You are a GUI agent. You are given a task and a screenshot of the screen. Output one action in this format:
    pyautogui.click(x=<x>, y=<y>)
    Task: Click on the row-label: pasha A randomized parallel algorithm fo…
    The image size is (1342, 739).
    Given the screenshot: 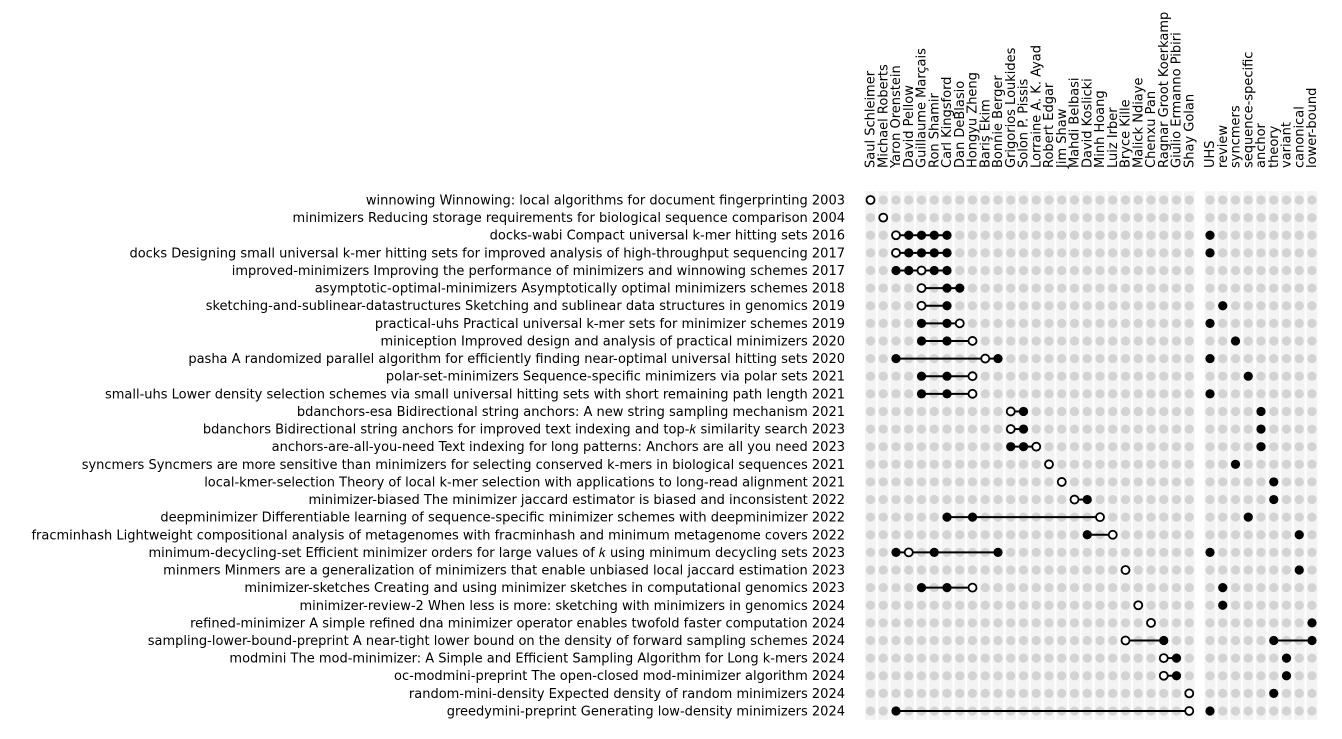 What is the action you would take?
    pyautogui.click(x=516, y=359)
    